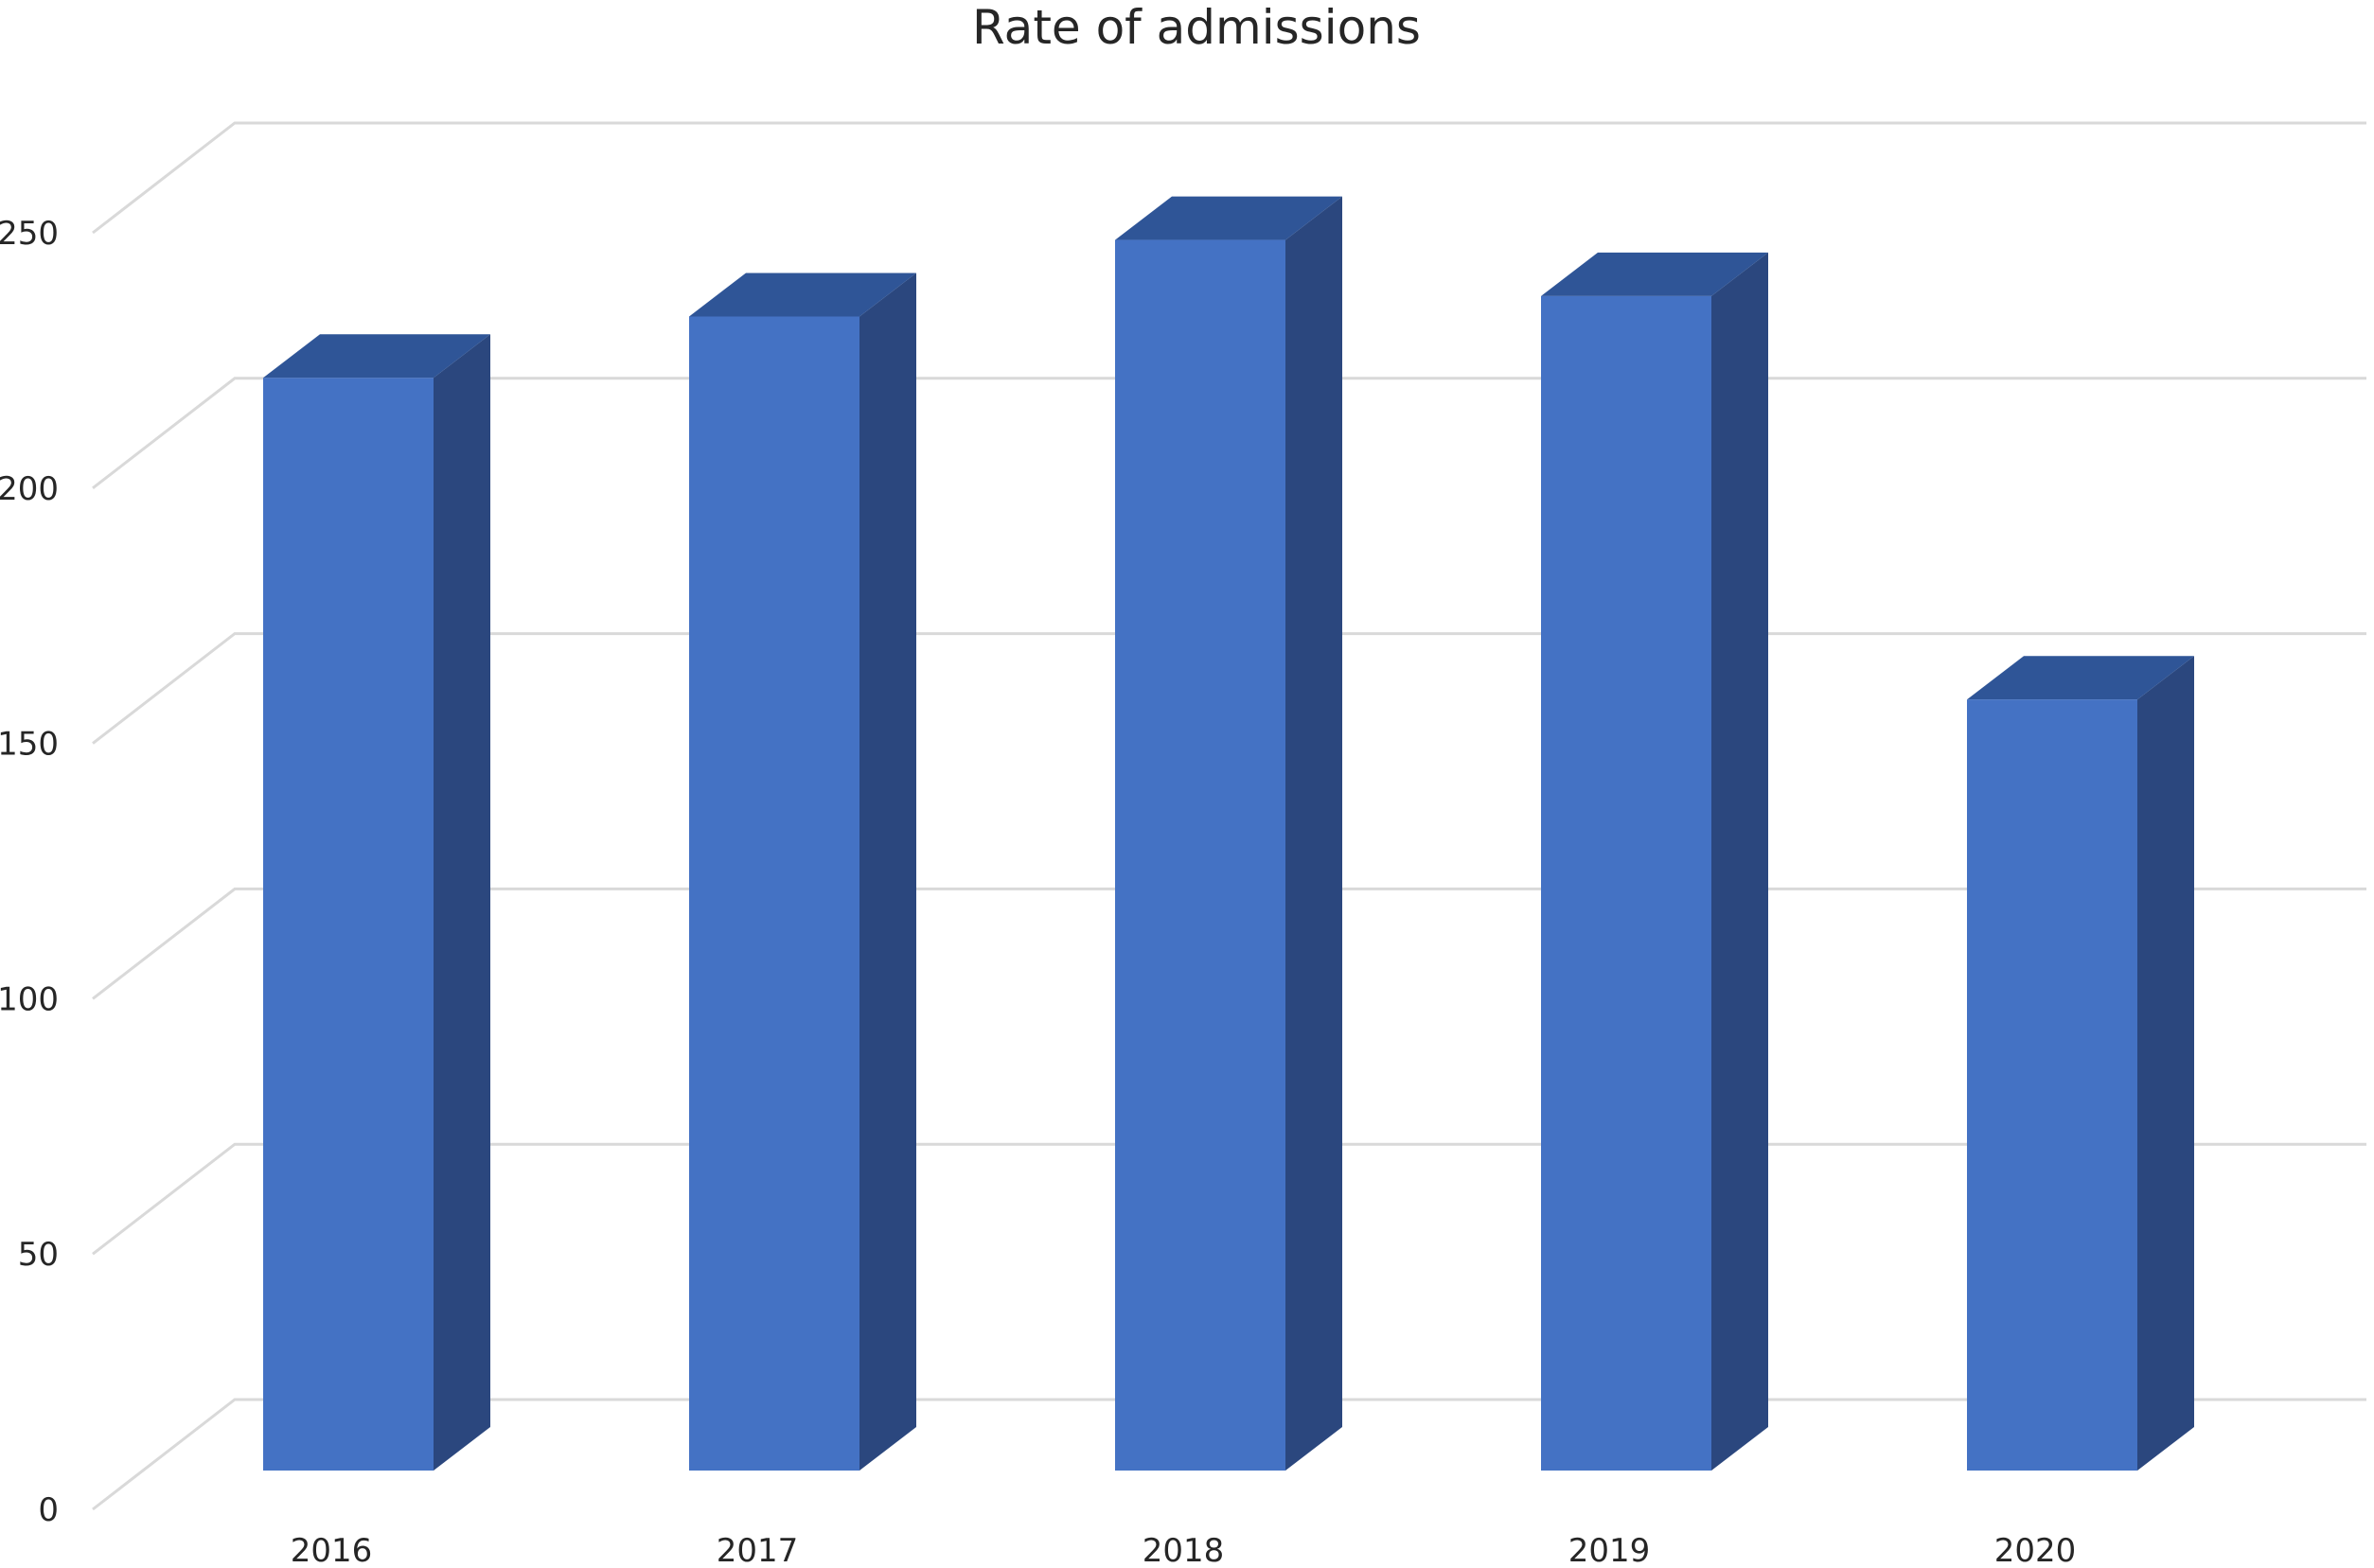 Image resolution: width=2374 pixels, height=1568 pixels. I want to click on y-tick-label: 0, so click(48, 1510).